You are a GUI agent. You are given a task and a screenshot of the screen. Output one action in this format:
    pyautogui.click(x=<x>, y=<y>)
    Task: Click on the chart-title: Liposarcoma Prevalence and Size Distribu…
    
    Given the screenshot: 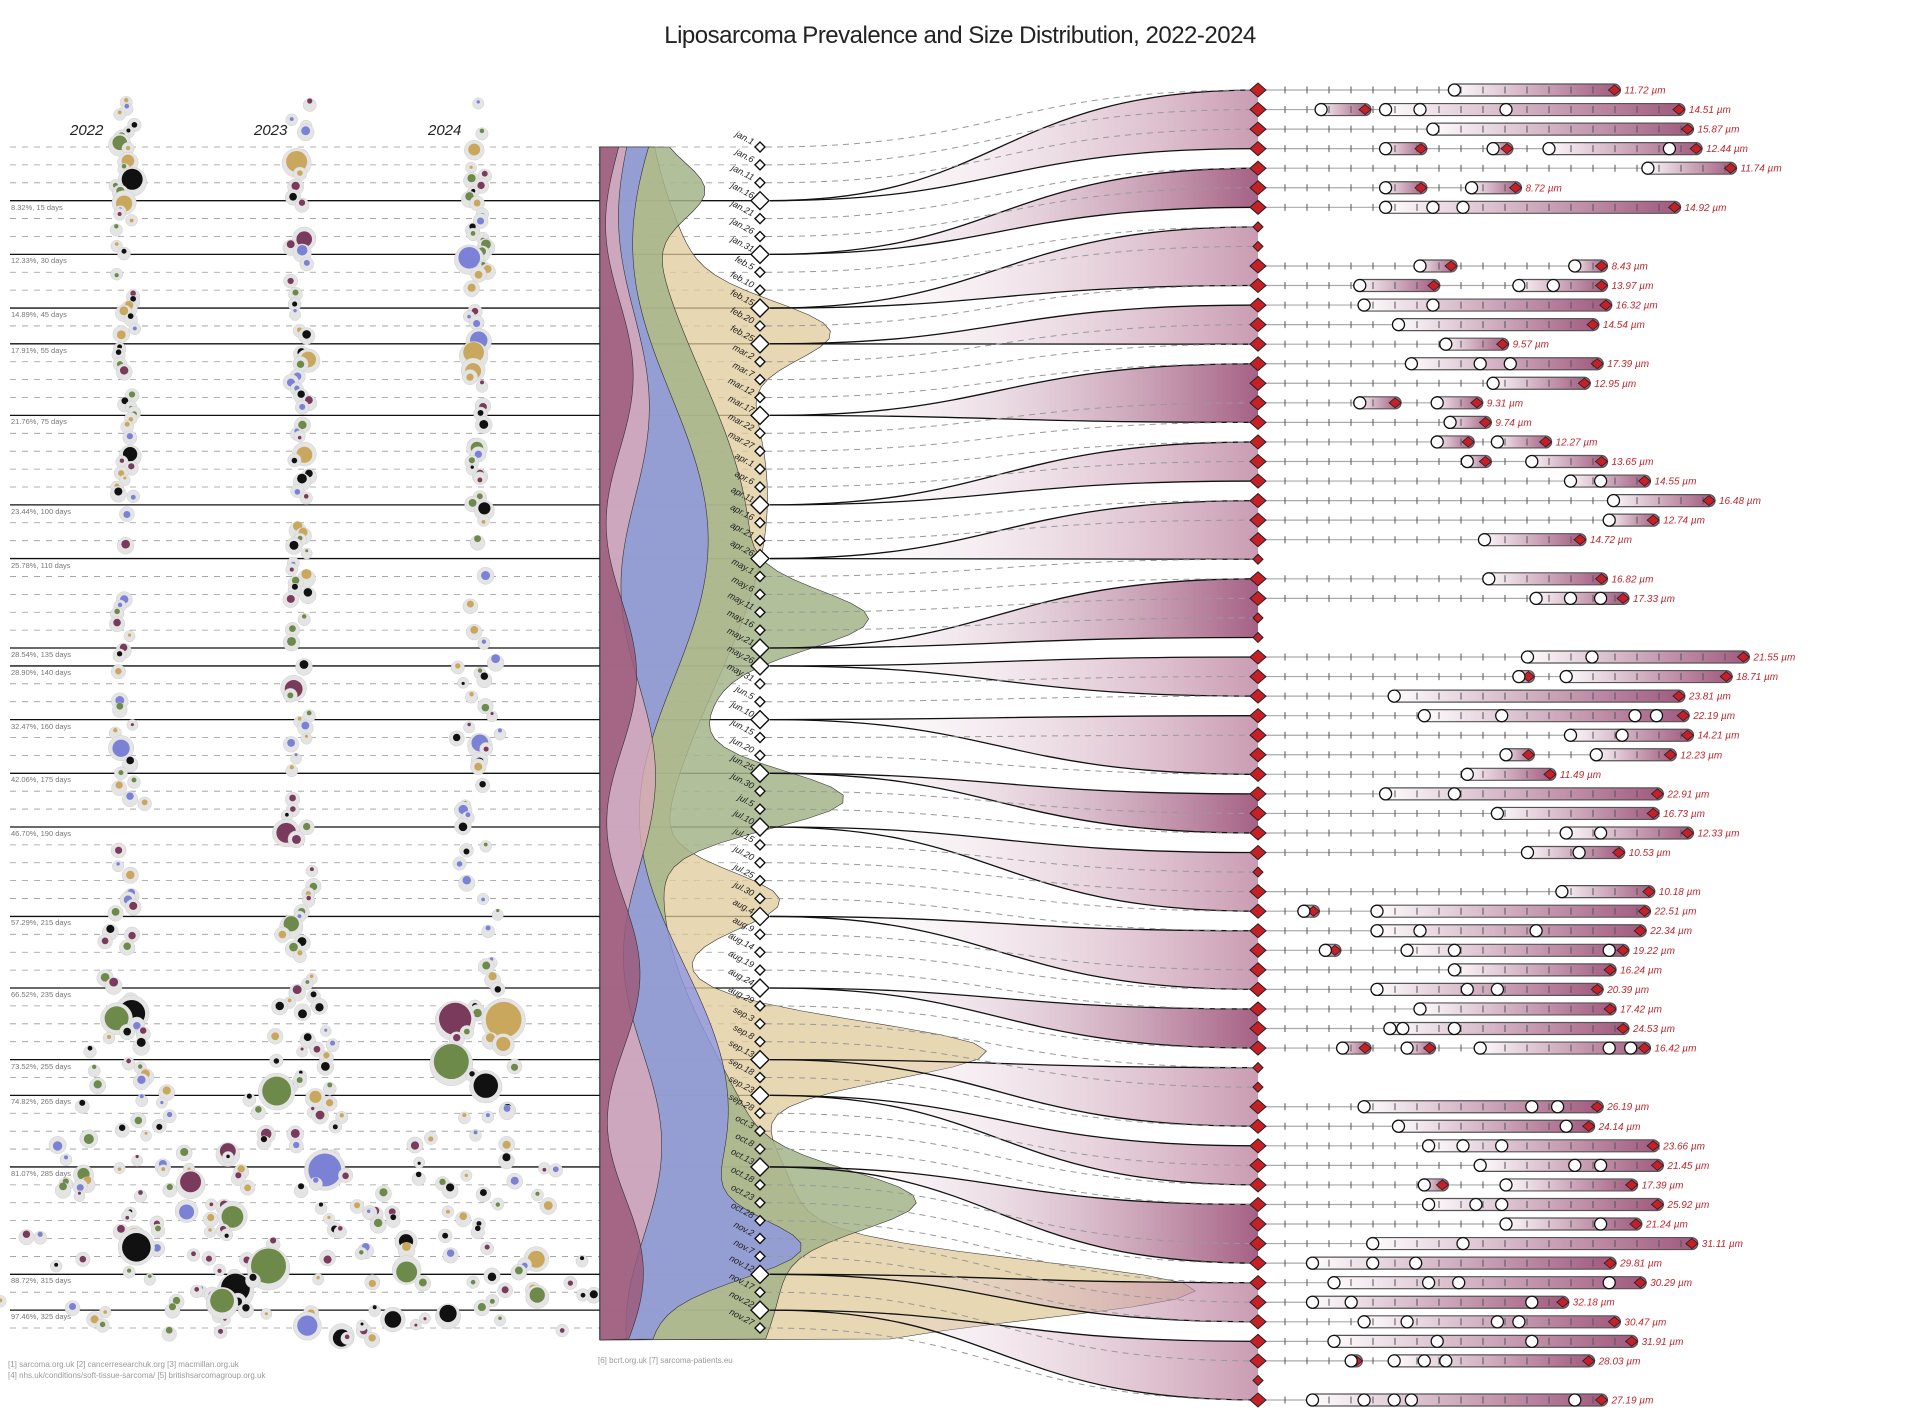 What is the action you would take?
    pyautogui.click(x=960, y=35)
    